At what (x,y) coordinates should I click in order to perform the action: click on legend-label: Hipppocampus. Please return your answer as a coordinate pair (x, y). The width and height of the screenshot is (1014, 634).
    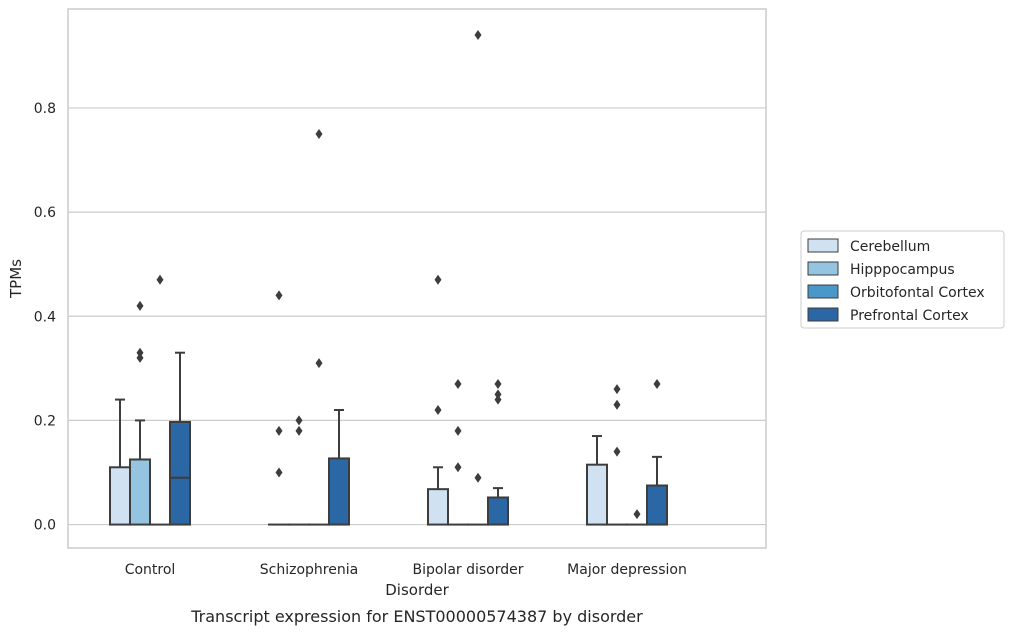
    Looking at the image, I should click on (902, 270).